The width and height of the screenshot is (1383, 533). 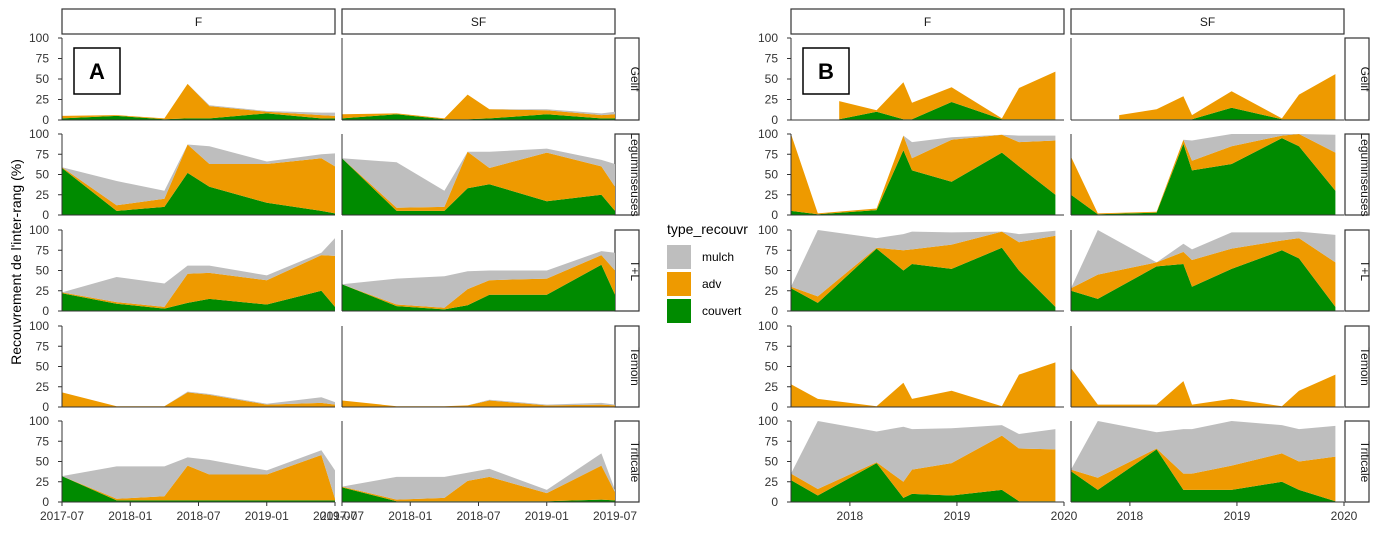 I want to click on facet-f-tl: 0 25 50 75 100, so click(x=911, y=270).